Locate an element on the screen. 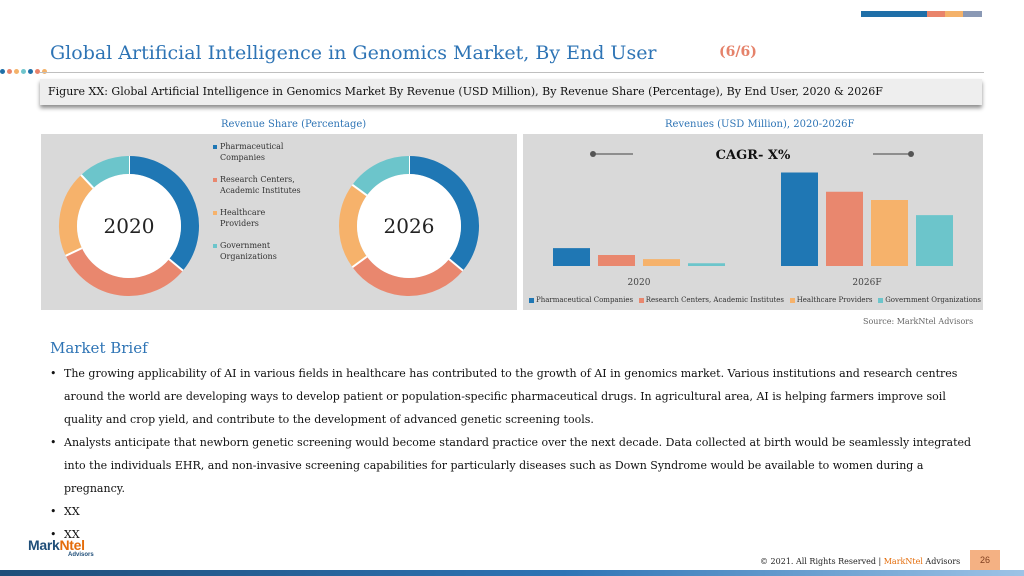 This screenshot has height=576, width=1024. logo-brand: MarkNtel is located at coordinates (61, 545).